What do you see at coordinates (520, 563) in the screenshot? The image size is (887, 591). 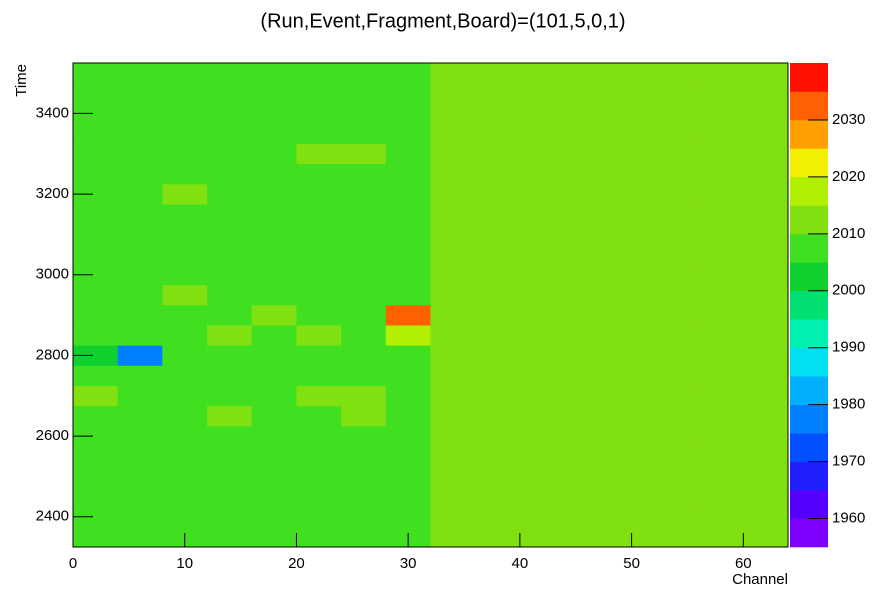 I see `x-tick-label: 40` at bounding box center [520, 563].